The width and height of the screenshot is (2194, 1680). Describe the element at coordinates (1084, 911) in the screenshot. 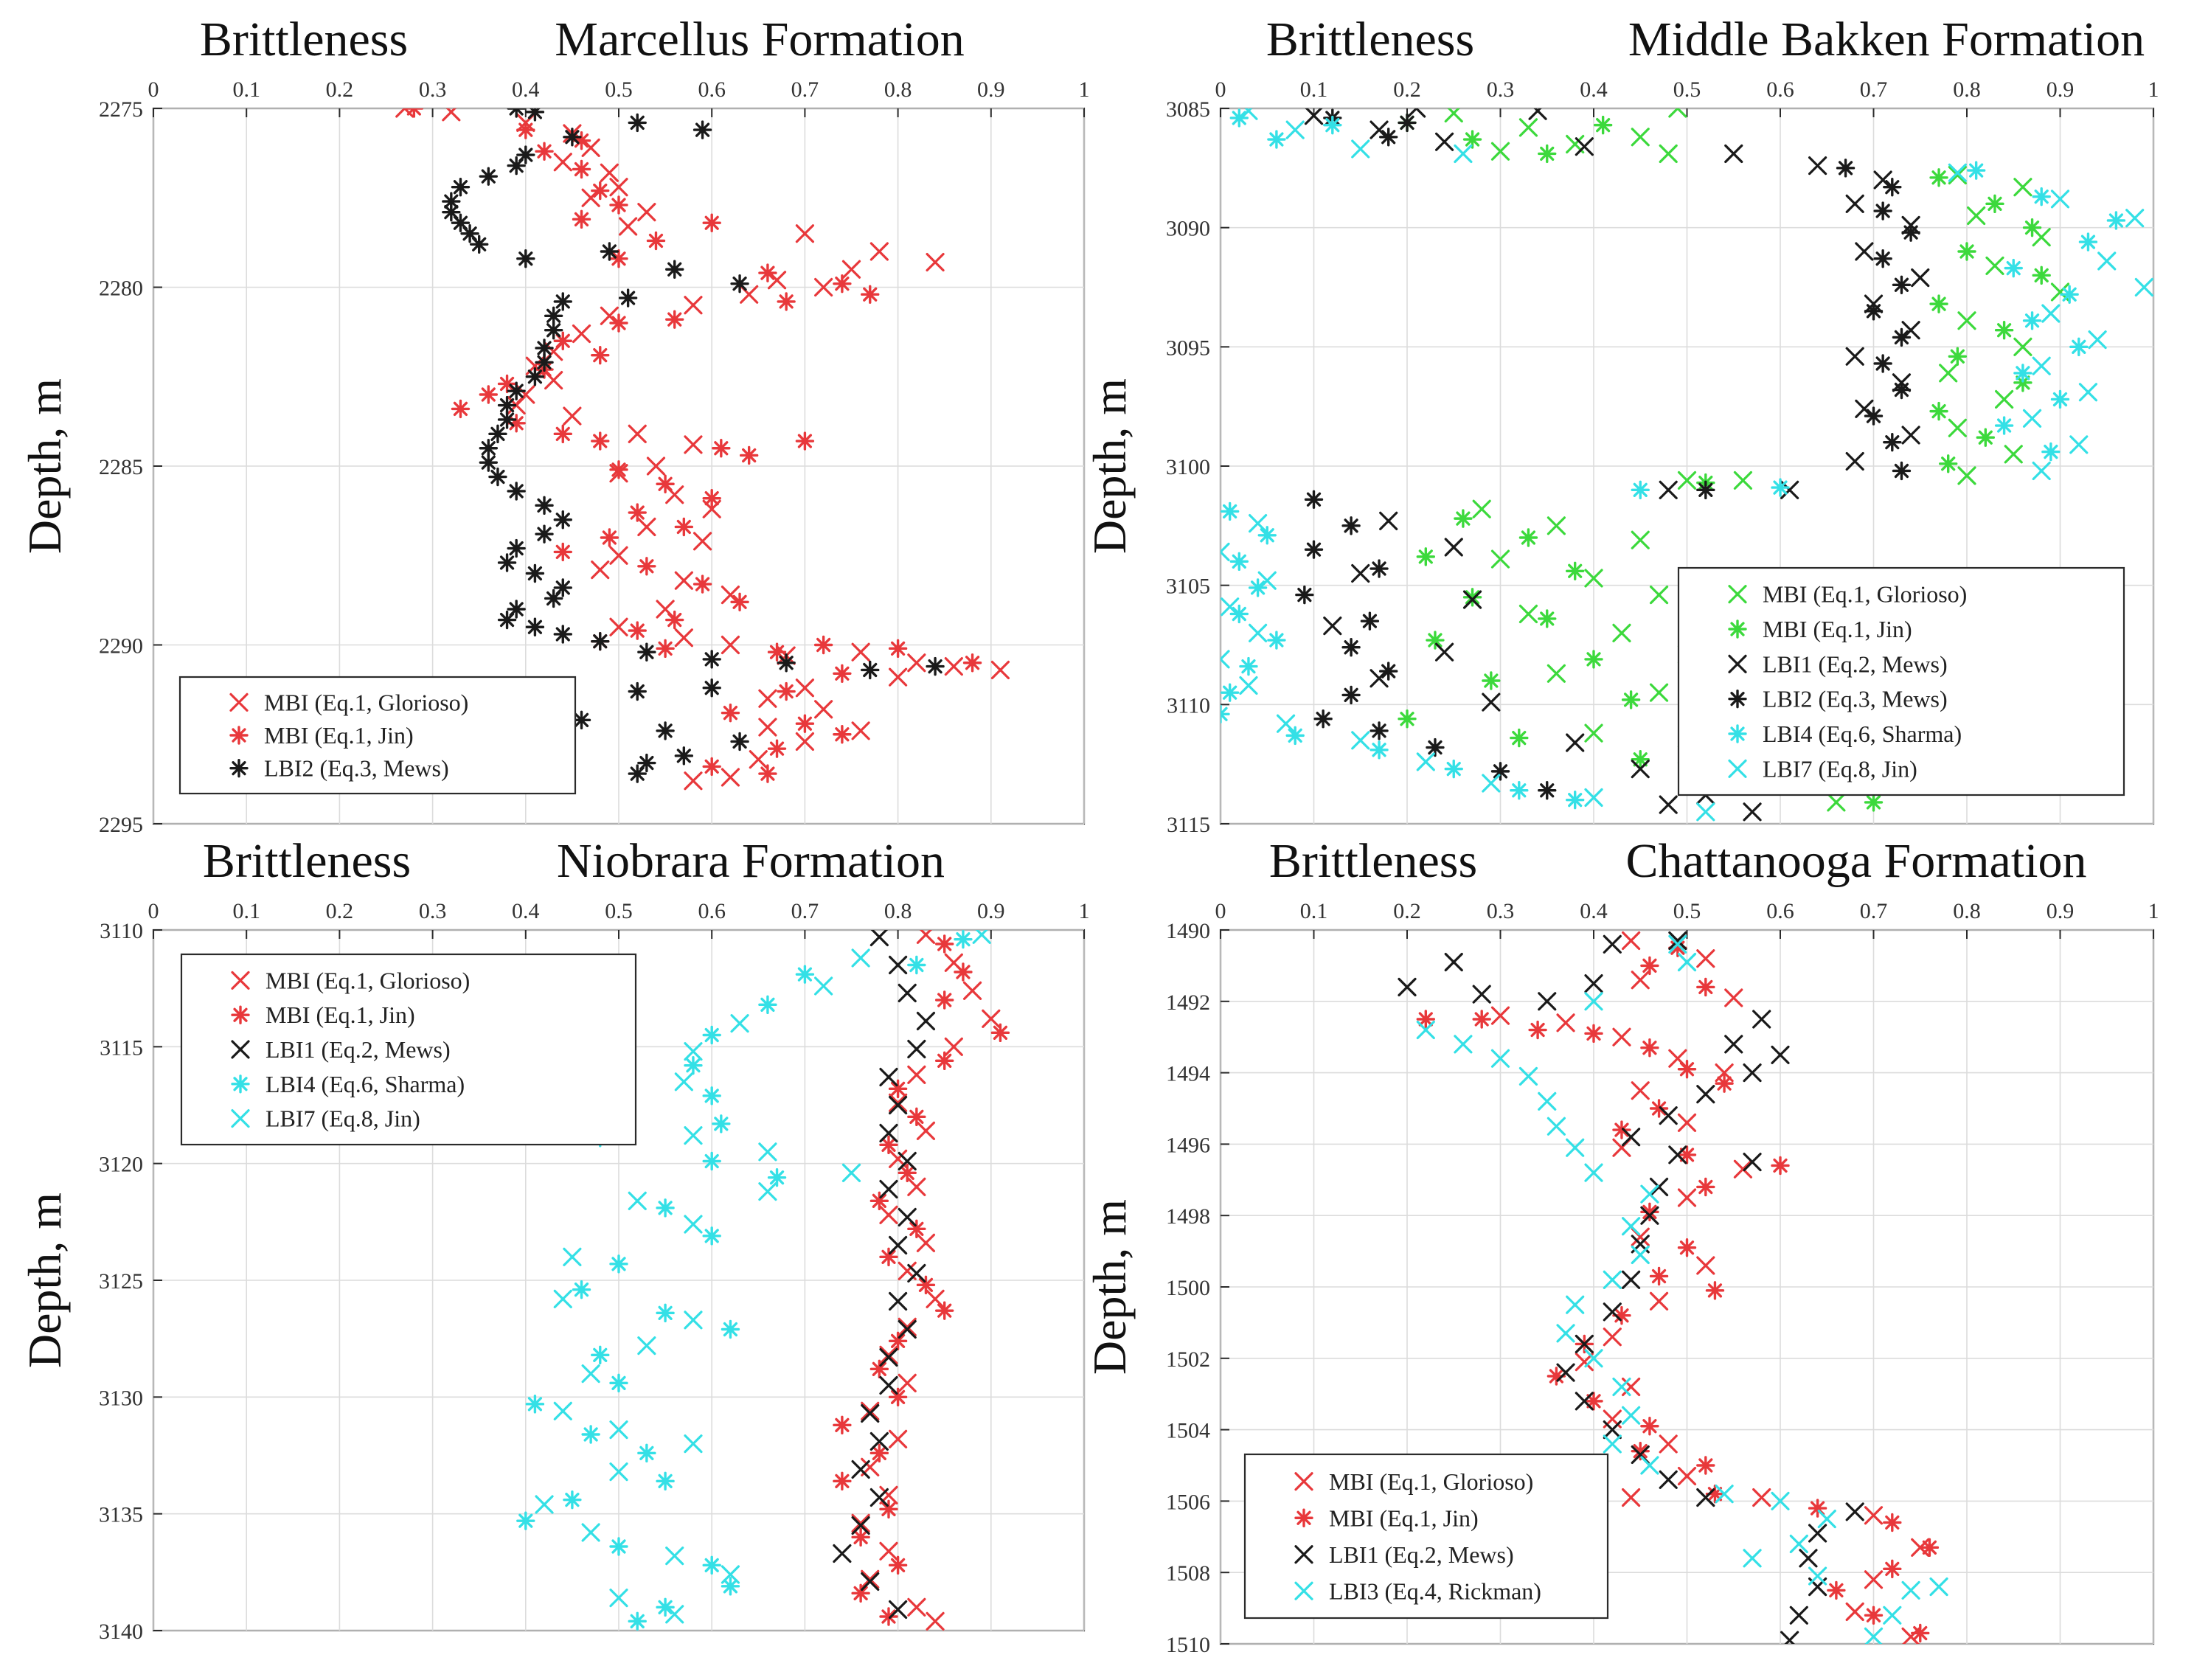

I see `x-tick-label: 1` at that location.